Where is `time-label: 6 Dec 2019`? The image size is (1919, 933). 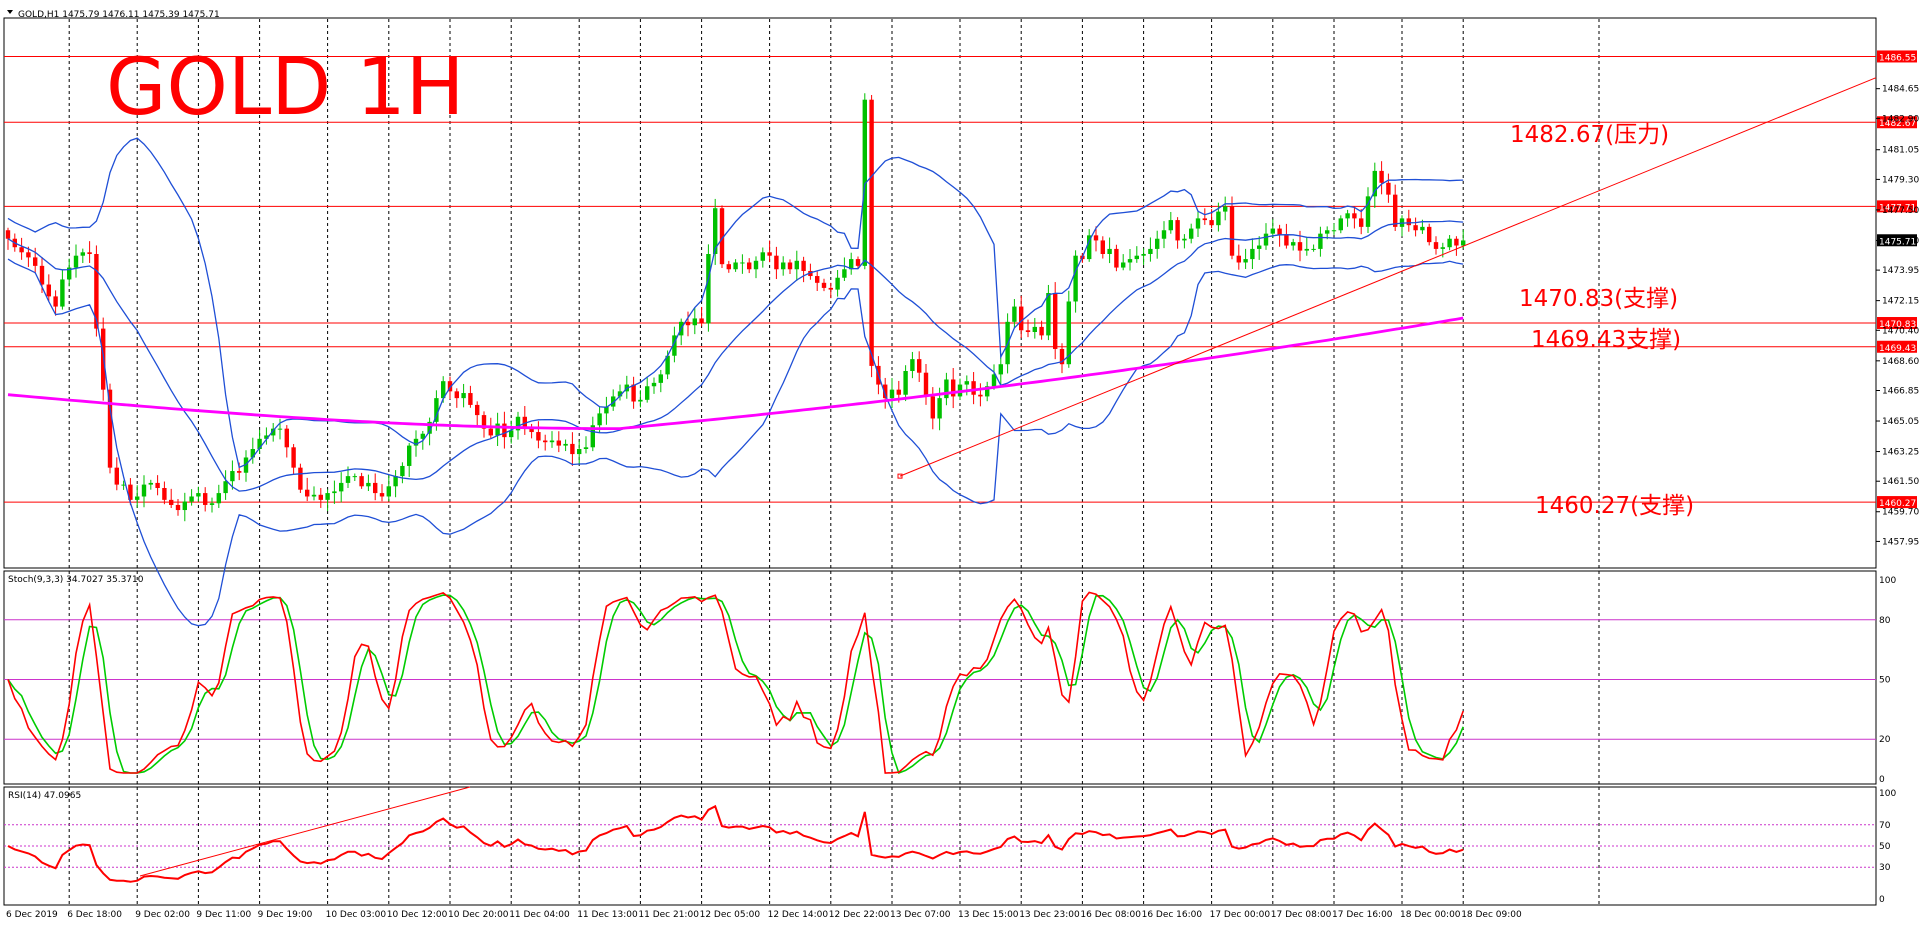 time-label: 6 Dec 2019 is located at coordinates (32, 915).